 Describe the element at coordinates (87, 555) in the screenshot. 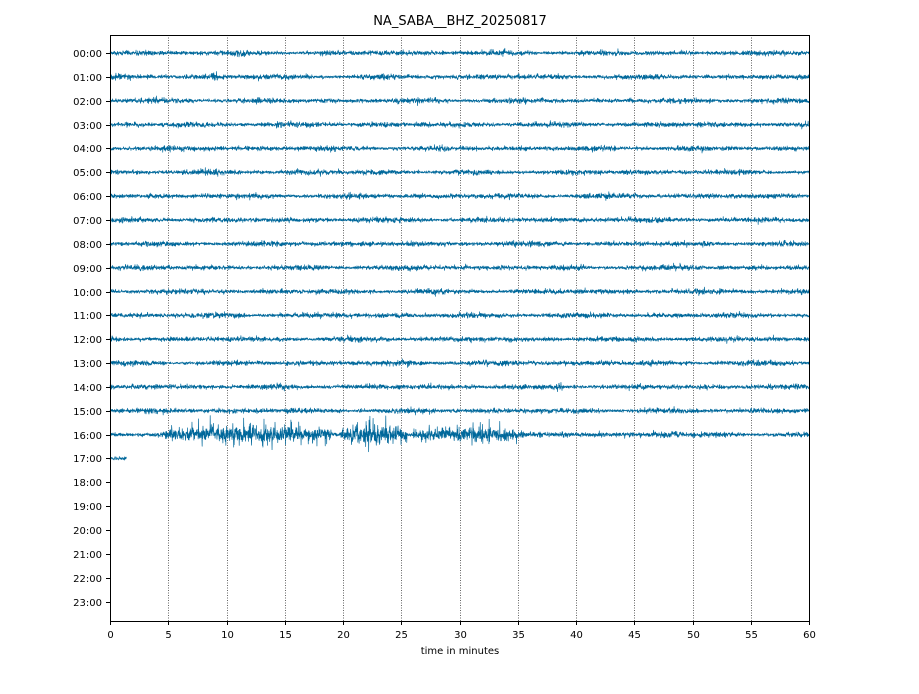

I see `y-tick-label: 21:00` at that location.